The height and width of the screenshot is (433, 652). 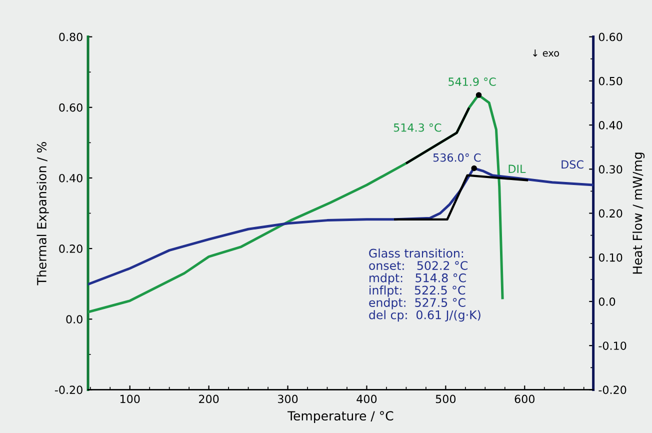 I want to click on y-tick-label: -0.20, so click(x=68, y=390).